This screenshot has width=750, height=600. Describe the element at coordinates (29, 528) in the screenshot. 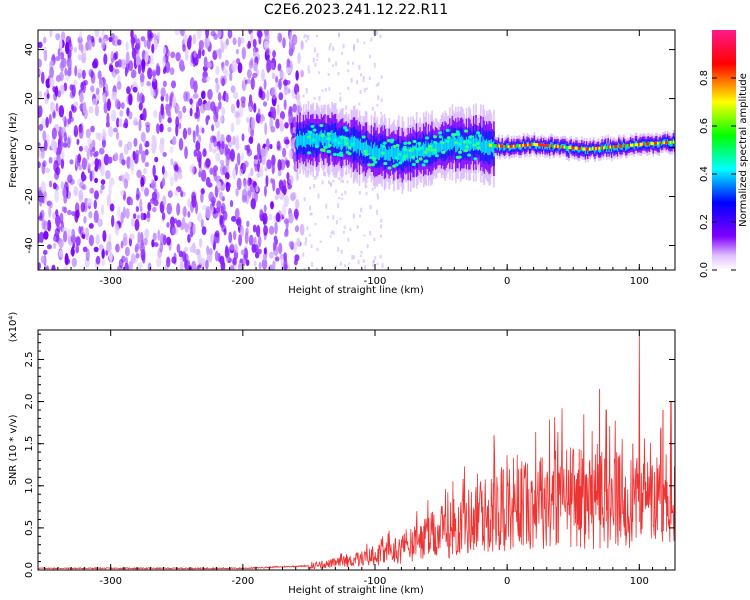

I see `y-tick-label: 0.5` at that location.